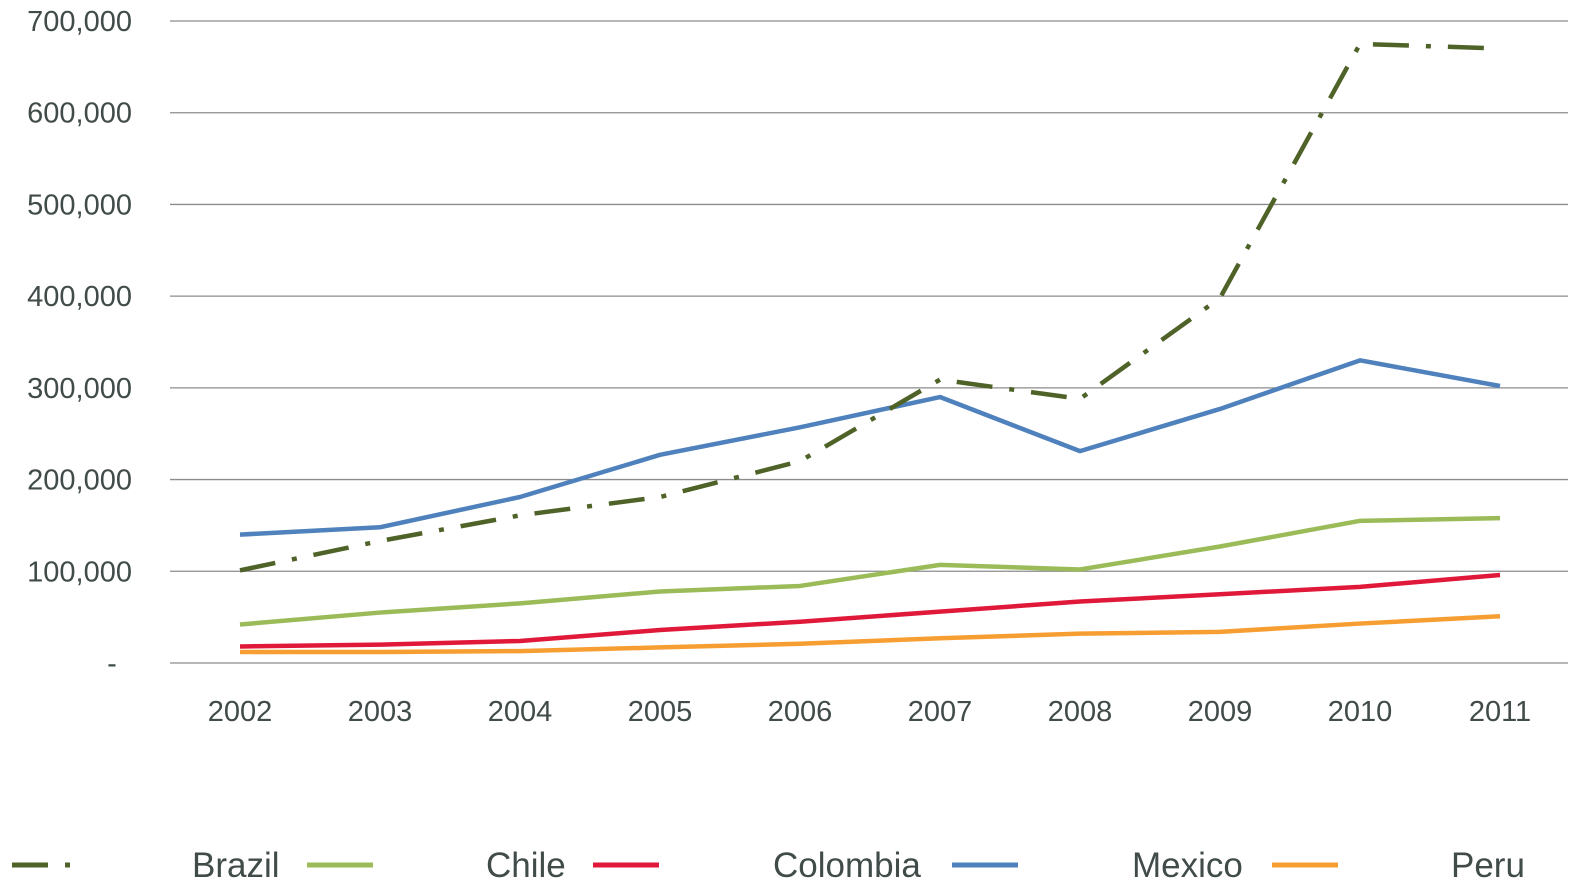 Image resolution: width=1570 pixels, height=885 pixels. Describe the element at coordinates (520, 712) in the screenshot. I see `x-tick-label: 2004` at that location.